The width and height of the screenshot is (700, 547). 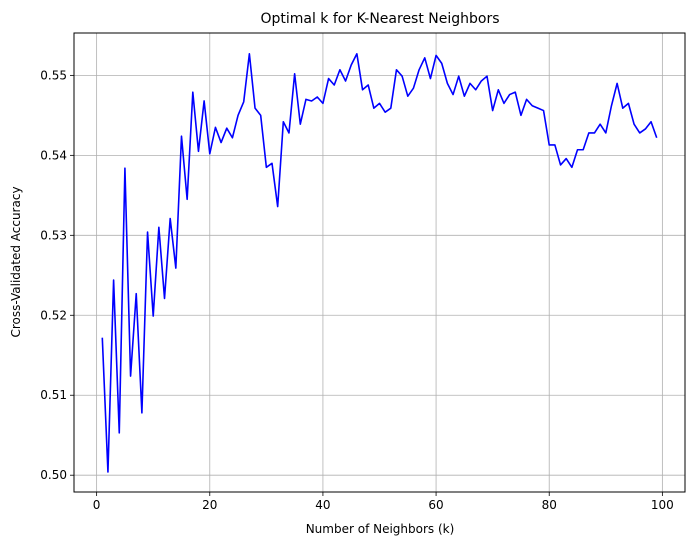 I want to click on y-tick-label: 0.55, so click(x=53, y=75).